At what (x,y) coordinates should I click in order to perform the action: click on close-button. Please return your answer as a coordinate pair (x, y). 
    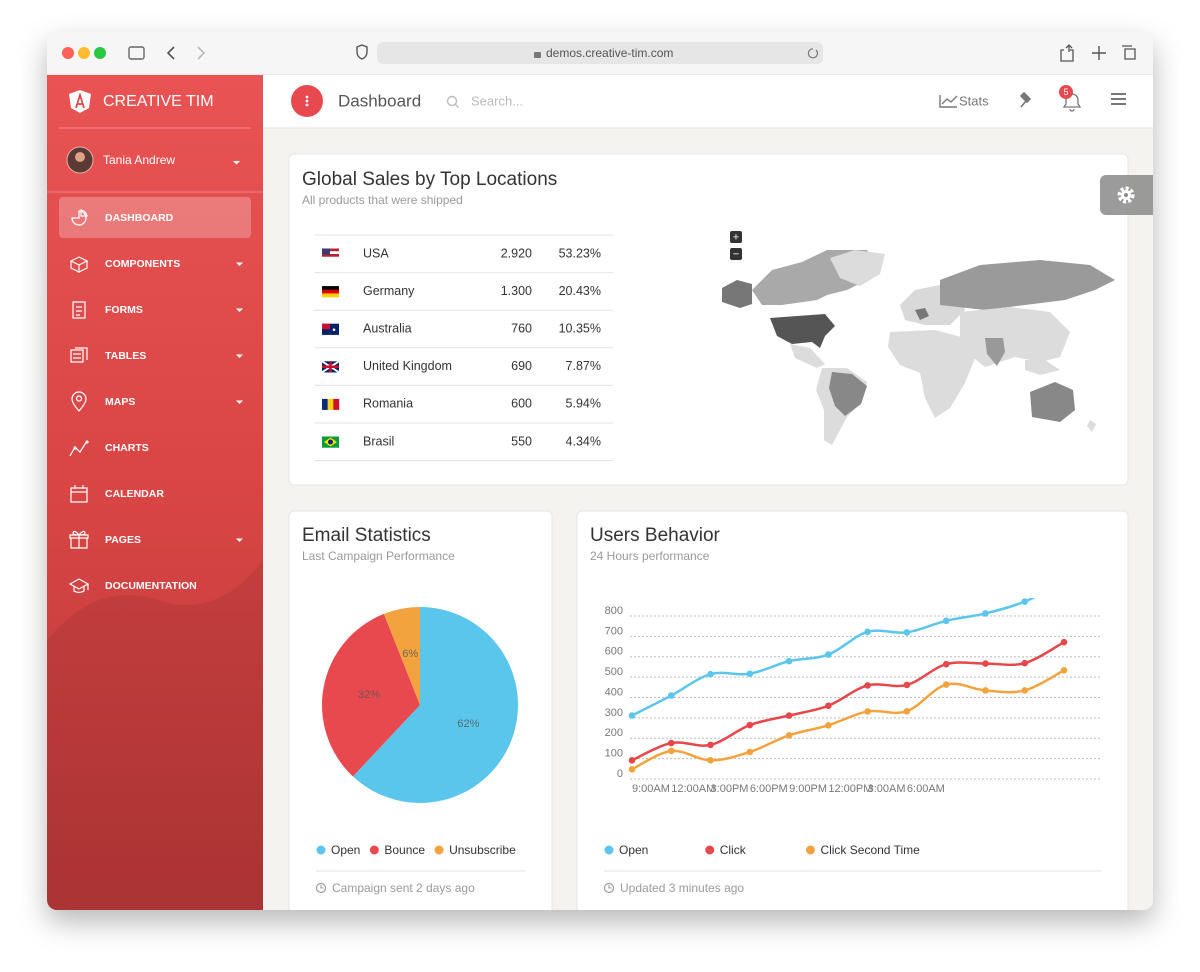
    Looking at the image, I should click on (68, 53).